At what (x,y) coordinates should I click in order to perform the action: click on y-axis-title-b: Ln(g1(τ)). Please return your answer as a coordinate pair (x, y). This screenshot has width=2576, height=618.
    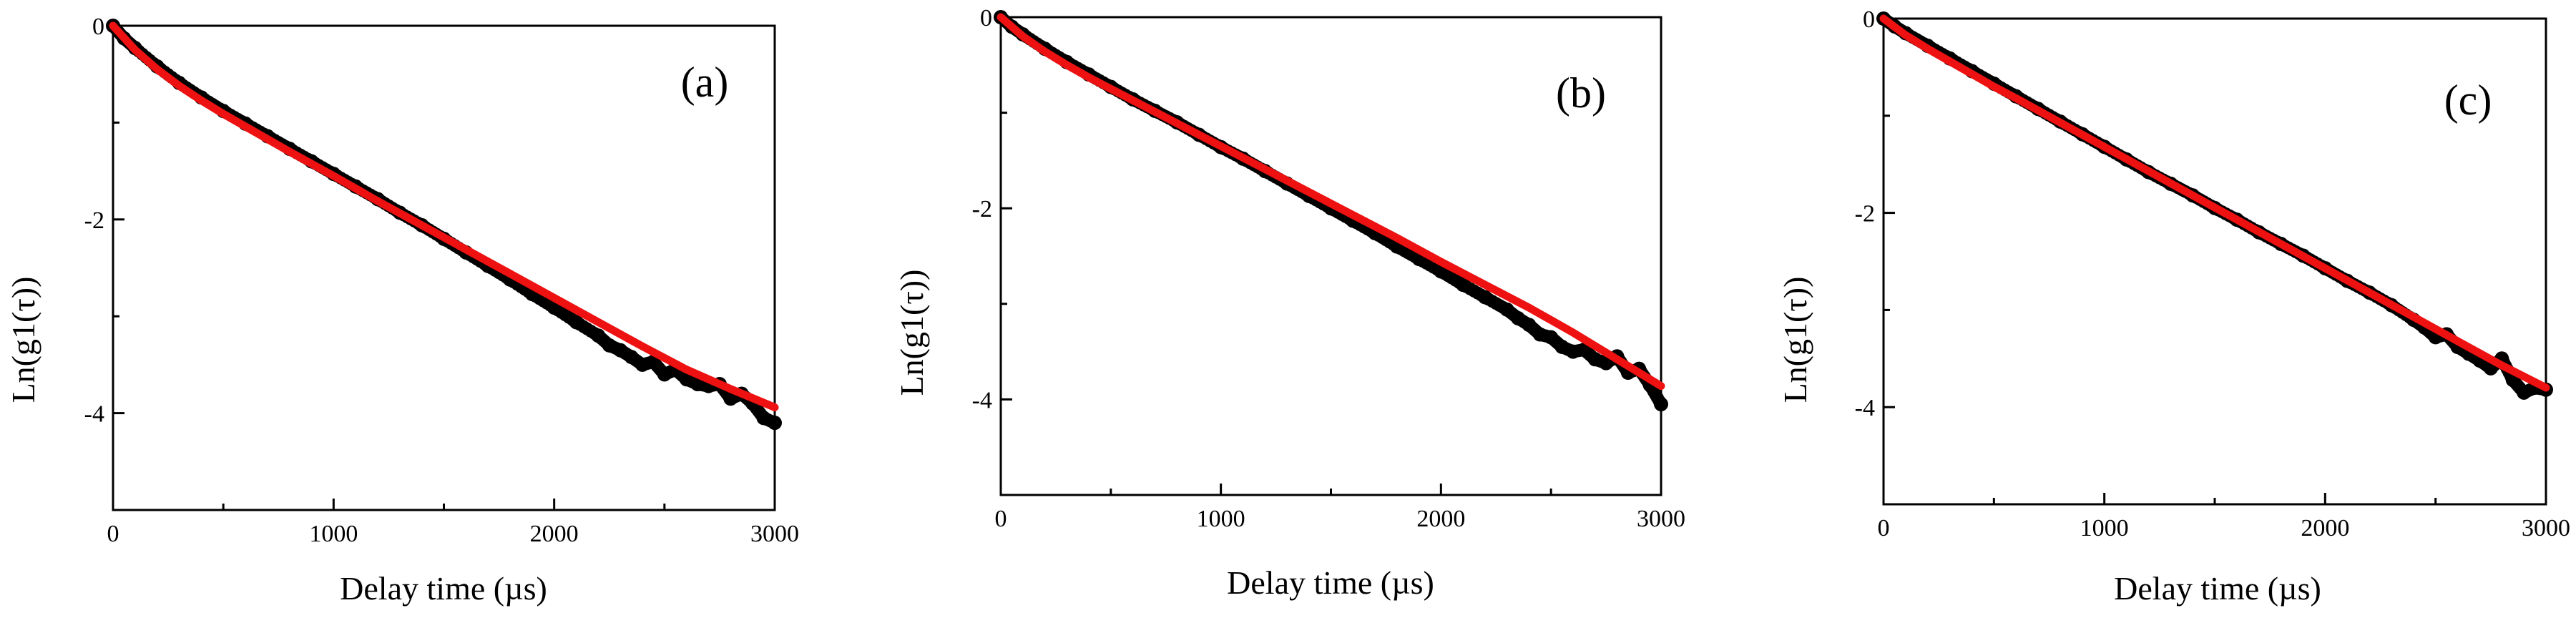
    Looking at the image, I should click on (912, 333).